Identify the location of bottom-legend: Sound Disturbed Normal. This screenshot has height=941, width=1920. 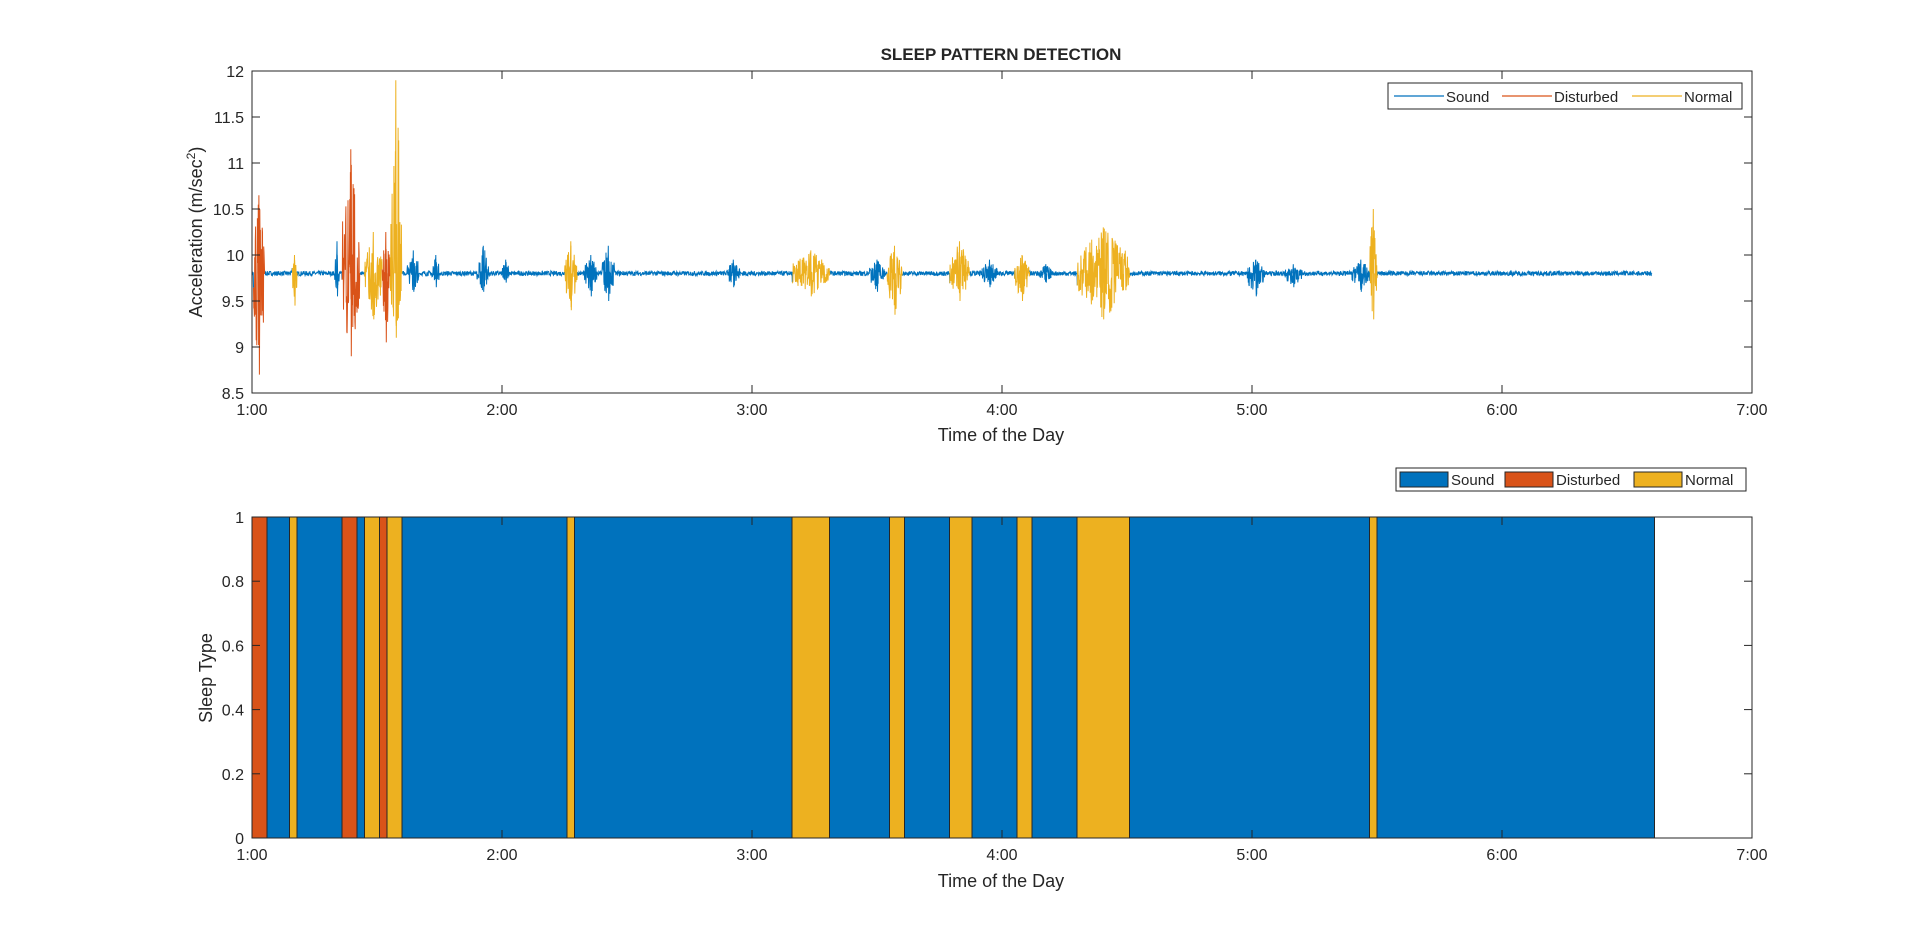
(1571, 479).